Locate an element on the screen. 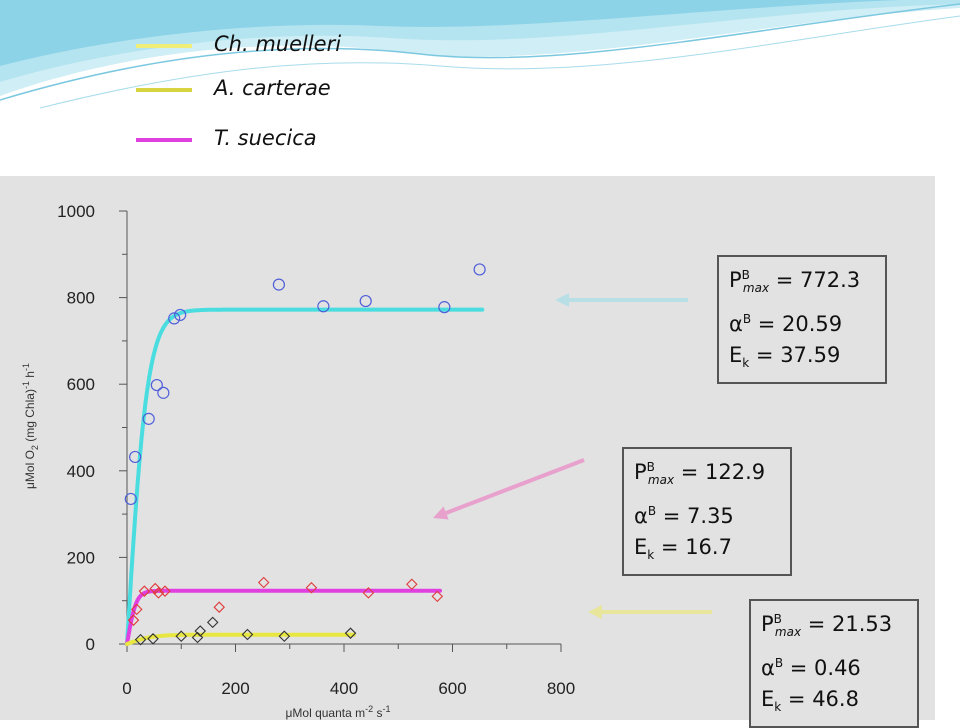 The image size is (960, 728). alpha-row: αB = 7.35 is located at coordinates (684, 516).